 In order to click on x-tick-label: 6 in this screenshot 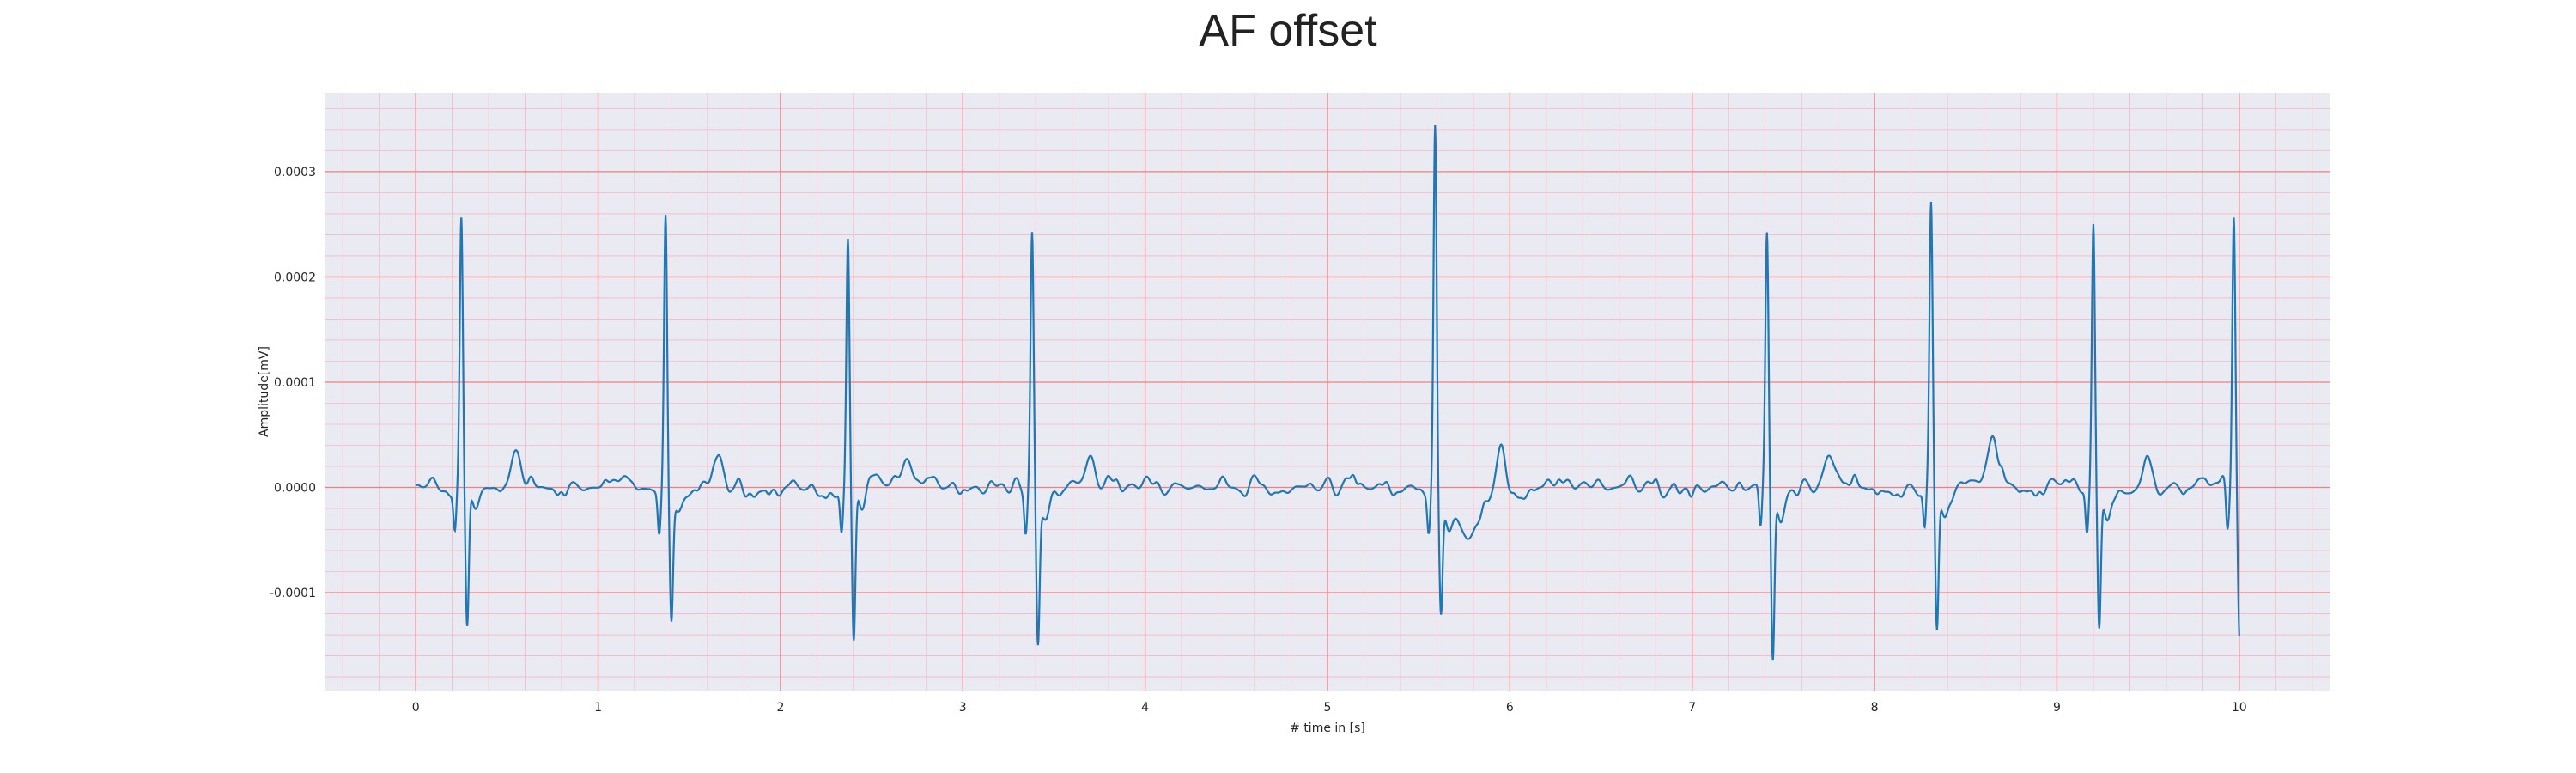, I will do `click(1510, 708)`.